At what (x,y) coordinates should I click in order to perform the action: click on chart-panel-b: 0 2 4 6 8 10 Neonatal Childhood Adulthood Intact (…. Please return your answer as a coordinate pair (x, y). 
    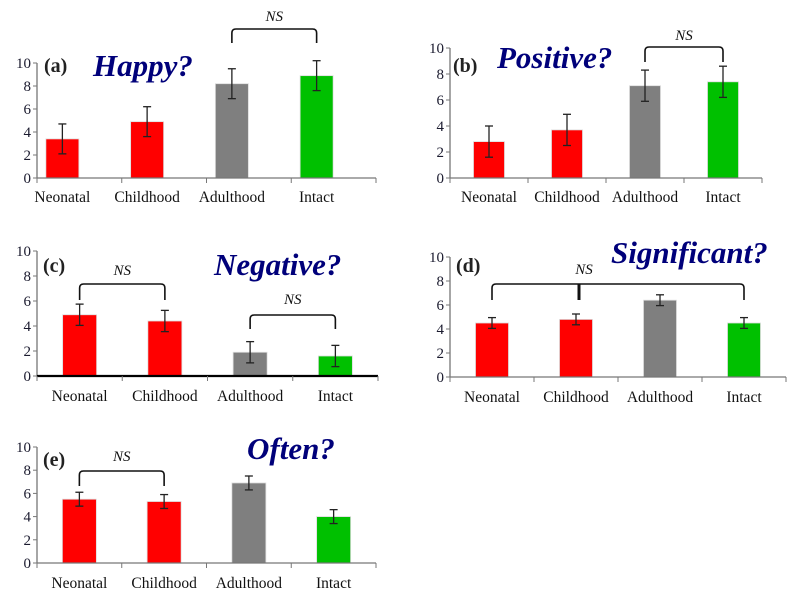
    Looking at the image, I should click on (596, 117).